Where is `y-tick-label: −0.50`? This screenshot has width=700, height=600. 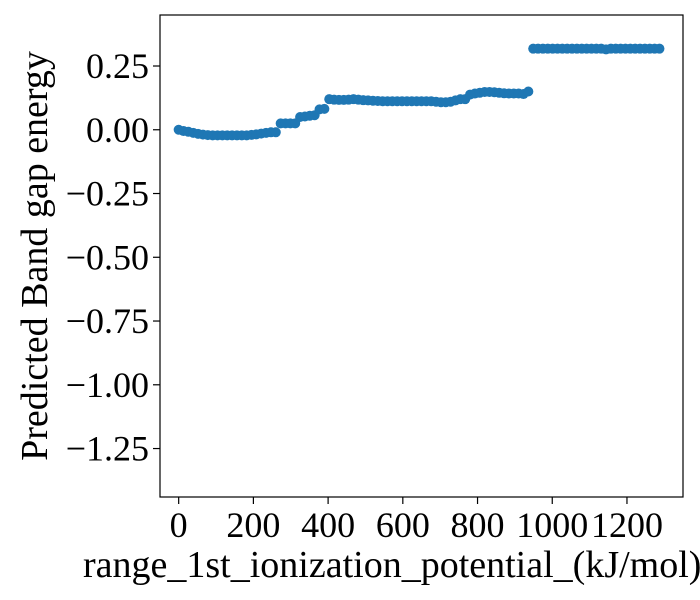 y-tick-label: −0.50 is located at coordinates (107, 257).